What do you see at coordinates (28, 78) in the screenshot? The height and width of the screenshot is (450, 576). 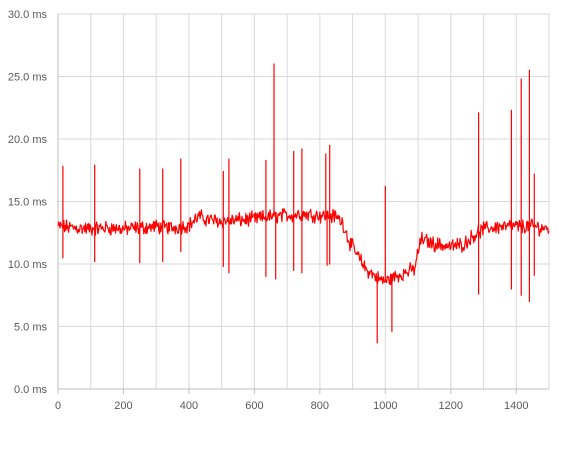 I see `y-tick-label: 25.0 ms` at bounding box center [28, 78].